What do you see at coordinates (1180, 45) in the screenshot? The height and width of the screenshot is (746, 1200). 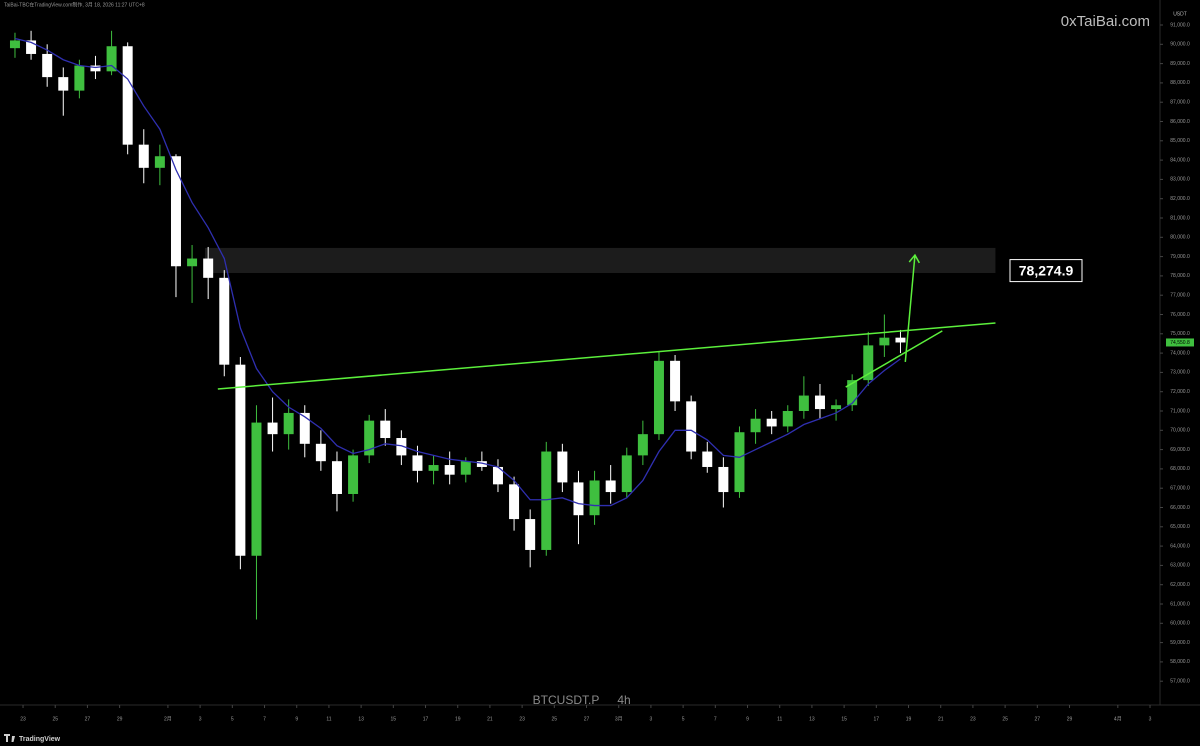 I see `y-tick-label: 90,000.0` at bounding box center [1180, 45].